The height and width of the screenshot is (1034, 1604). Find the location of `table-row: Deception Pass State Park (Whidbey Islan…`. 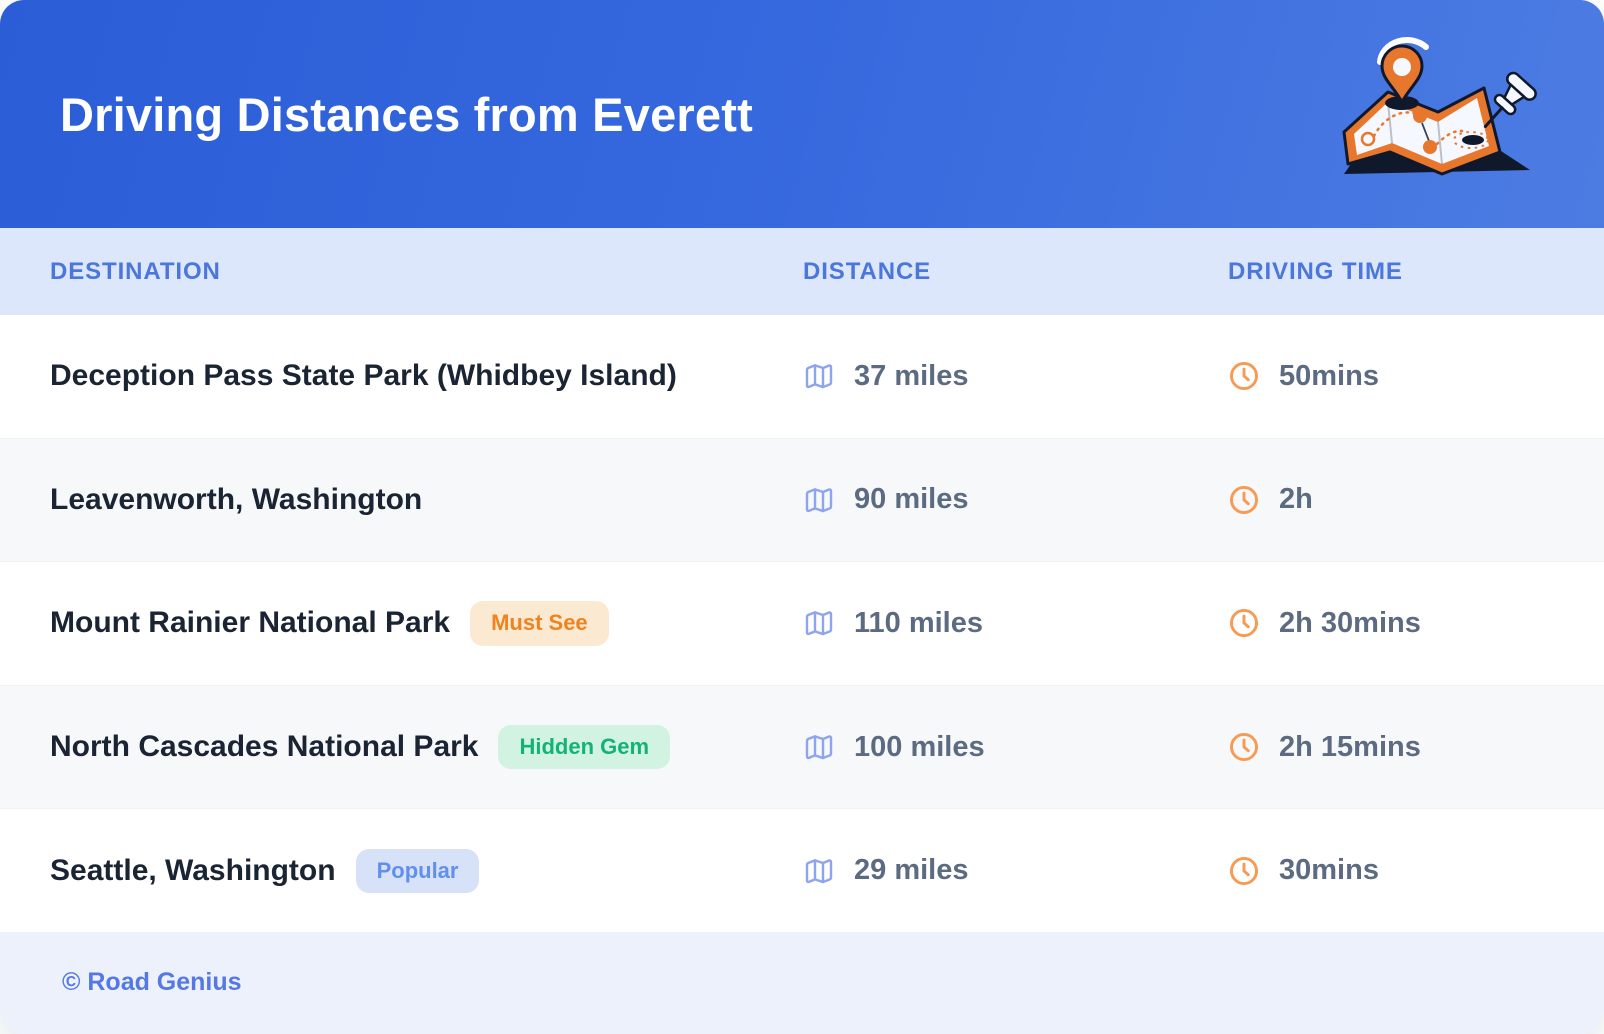

table-row: Deception Pass State Park (Whidbey Islan… is located at coordinates (802, 376).